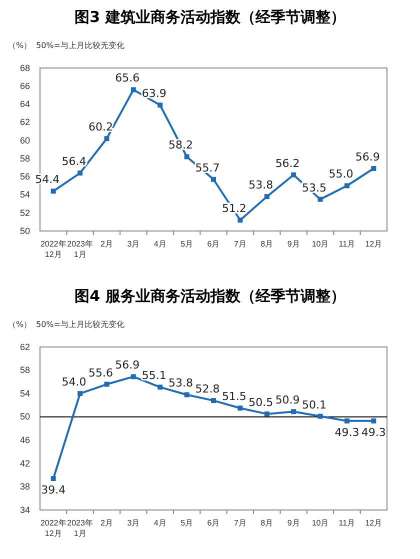  What do you see at coordinates (234, 397) in the screenshot?
I see `data-label: 51.5` at bounding box center [234, 397].